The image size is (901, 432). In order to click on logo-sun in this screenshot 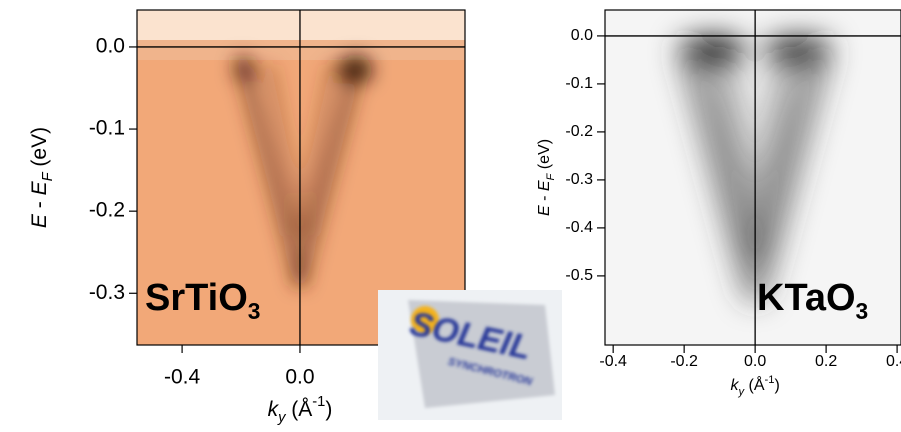, I will do `click(425, 320)`.